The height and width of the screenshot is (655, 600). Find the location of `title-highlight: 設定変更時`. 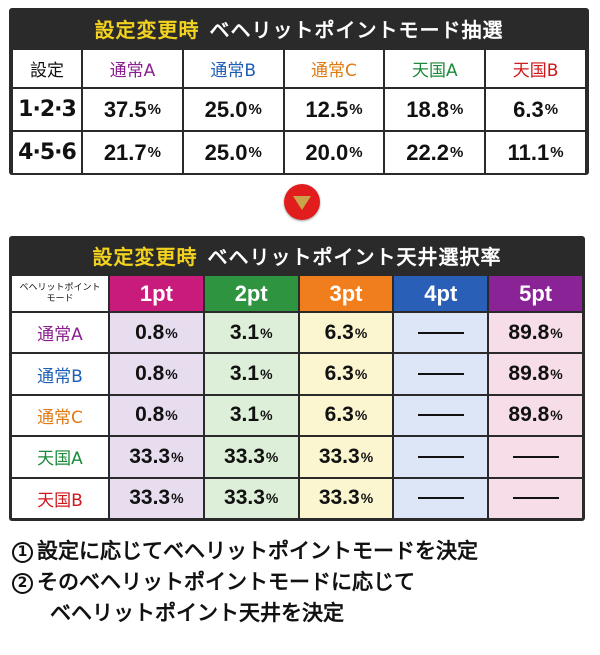

title-highlight: 設定変更時 is located at coordinates (145, 256).